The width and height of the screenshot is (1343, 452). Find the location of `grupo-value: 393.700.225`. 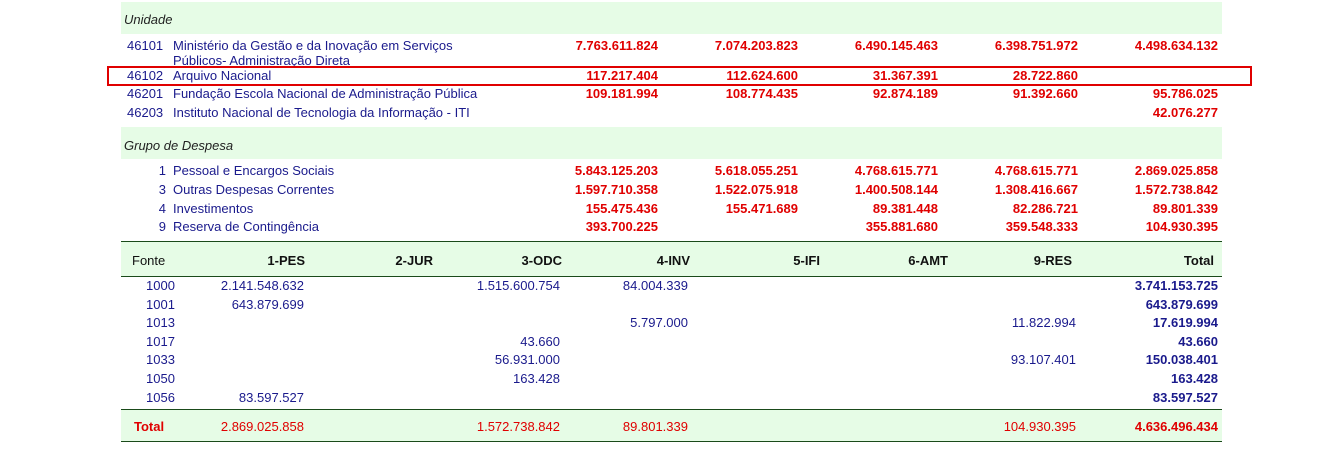

grupo-value: 393.700.225 is located at coordinates (621, 226).